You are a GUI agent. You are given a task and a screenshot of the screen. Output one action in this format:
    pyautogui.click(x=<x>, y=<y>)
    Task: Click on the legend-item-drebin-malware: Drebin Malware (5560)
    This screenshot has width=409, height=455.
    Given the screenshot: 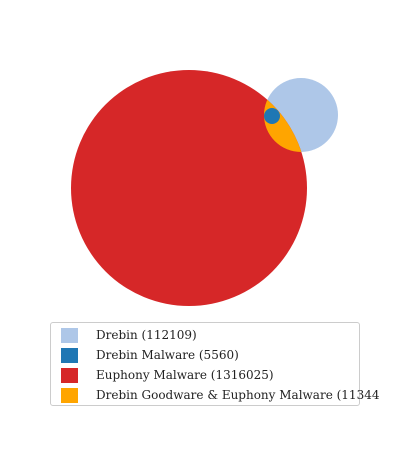 What is the action you would take?
    pyautogui.click(x=210, y=355)
    